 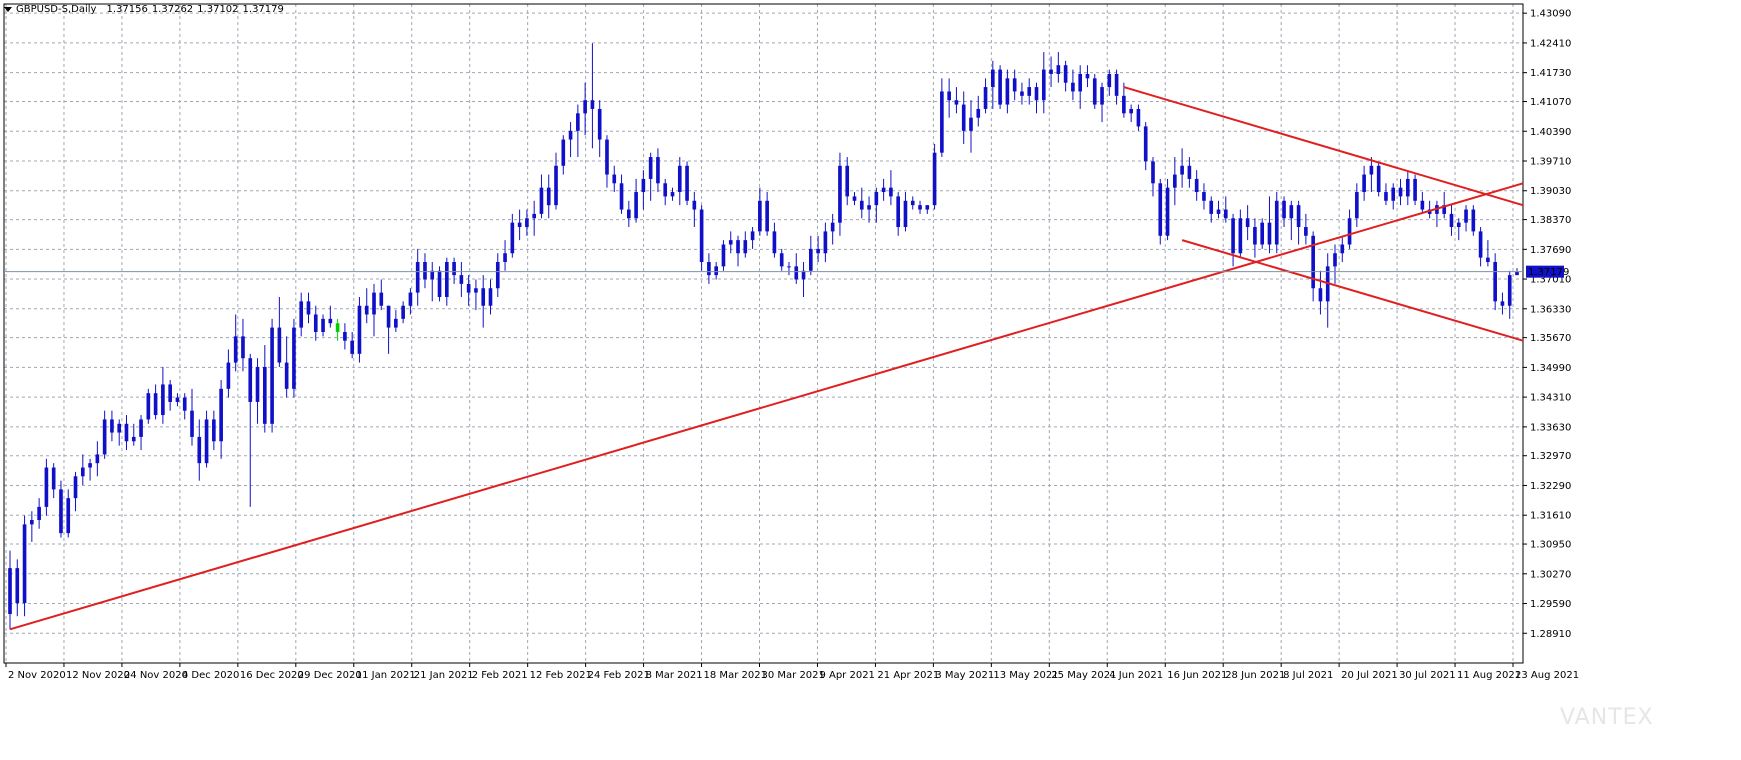 What do you see at coordinates (1550, 43) in the screenshot?
I see `price-tick-label: 1.42410` at bounding box center [1550, 43].